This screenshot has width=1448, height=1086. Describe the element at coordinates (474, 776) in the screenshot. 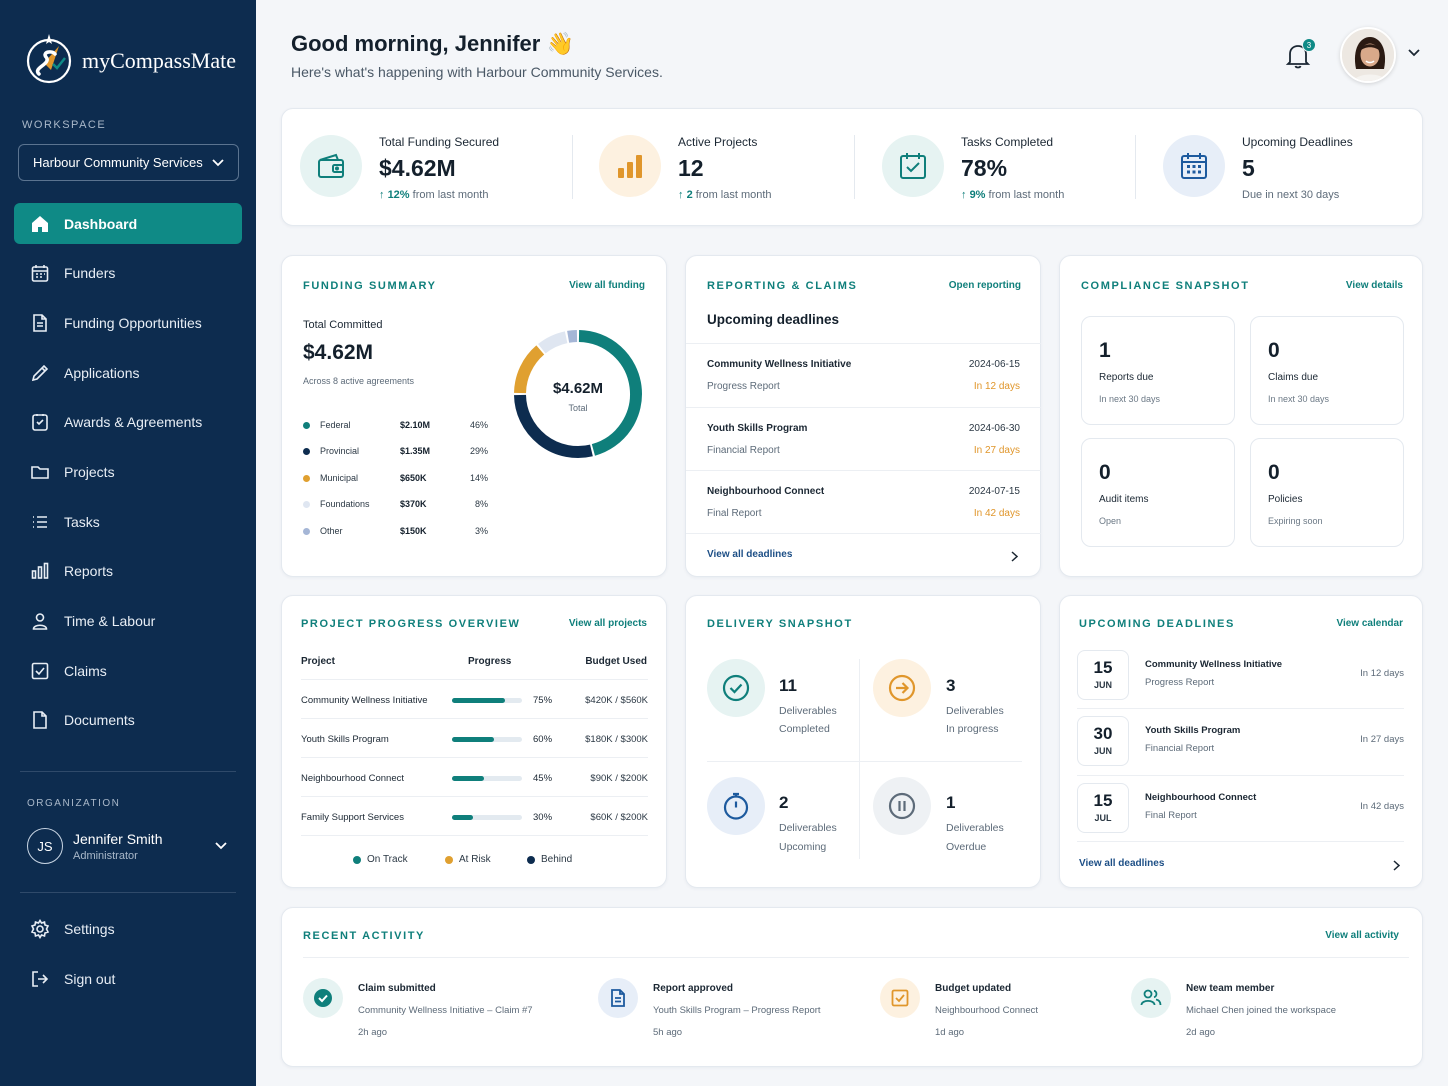

I see `table-row: Neighbourhood Connect 45% $90K / $200K` at that location.